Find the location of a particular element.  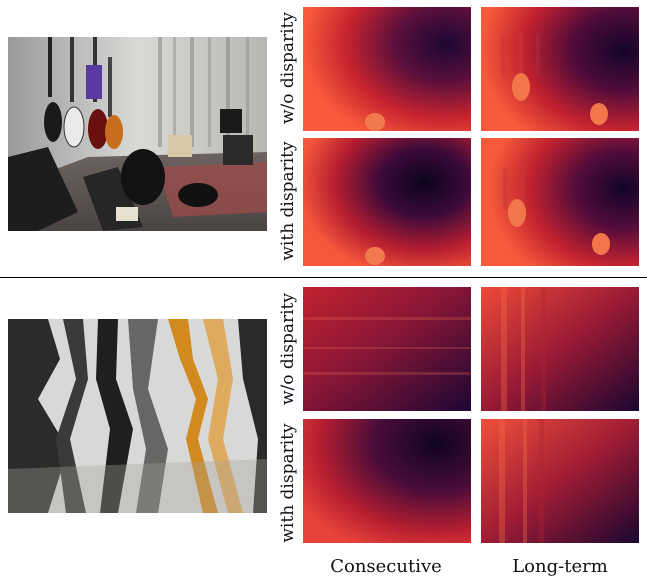

bottom-row-label-with-disparity: with disparity is located at coordinates (288, 483).